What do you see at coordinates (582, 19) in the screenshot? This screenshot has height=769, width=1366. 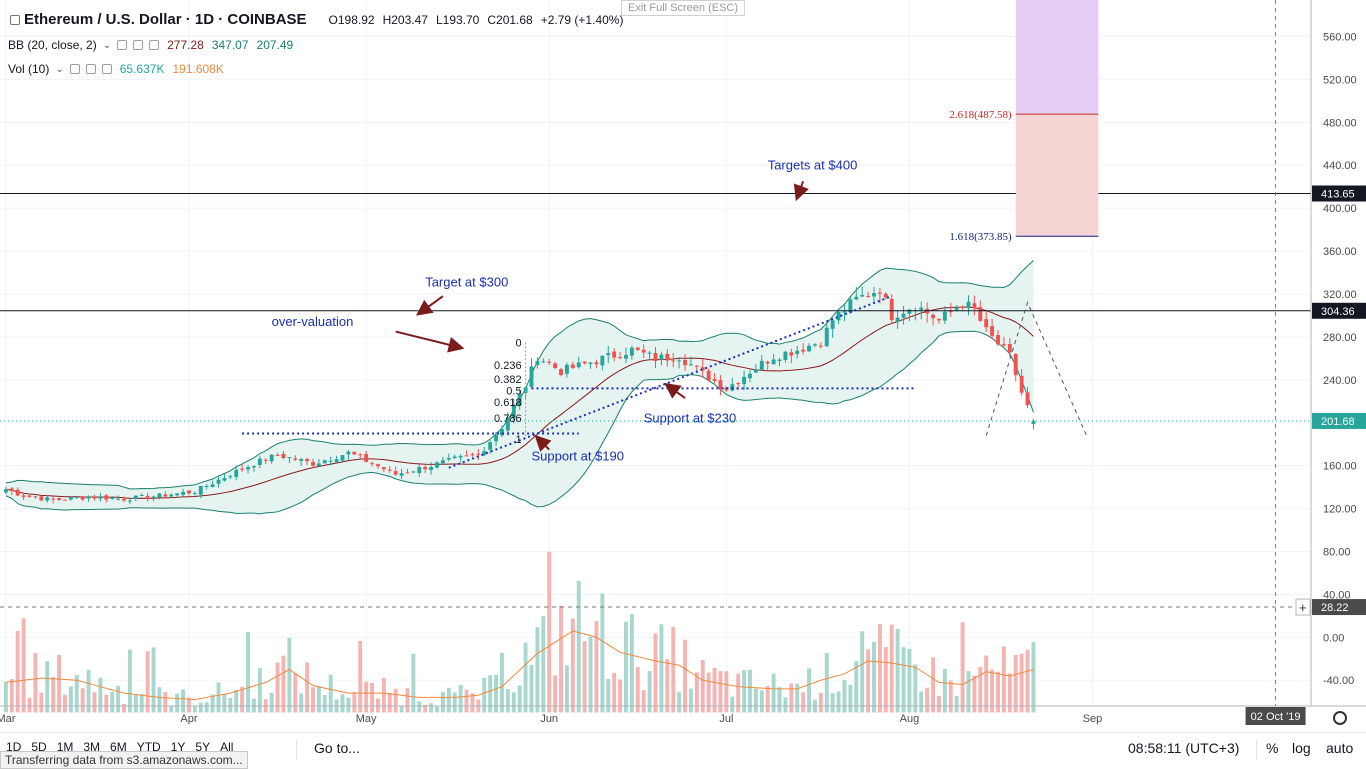 I see `ohlc-change: +2.79 (+1.40%)` at bounding box center [582, 19].